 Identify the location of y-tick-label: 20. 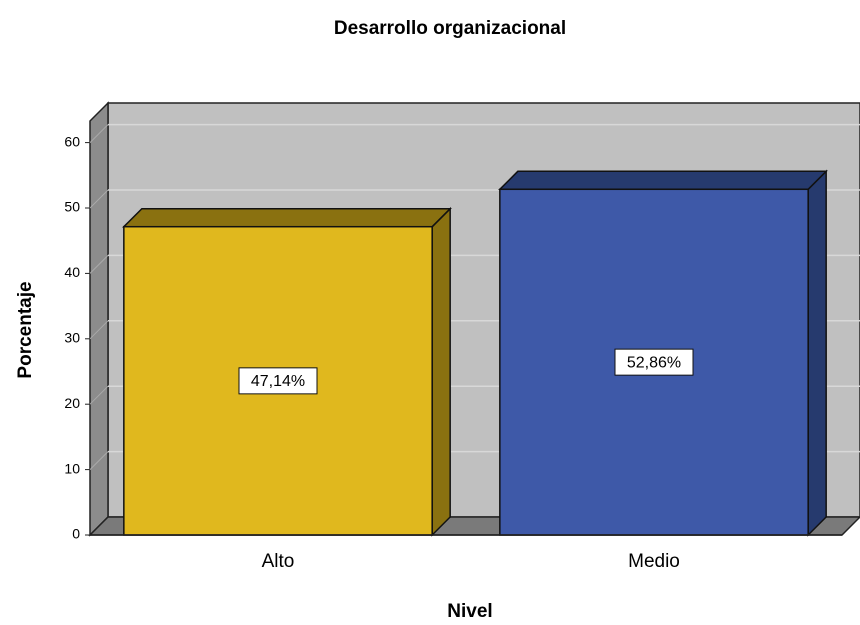
(72, 403).